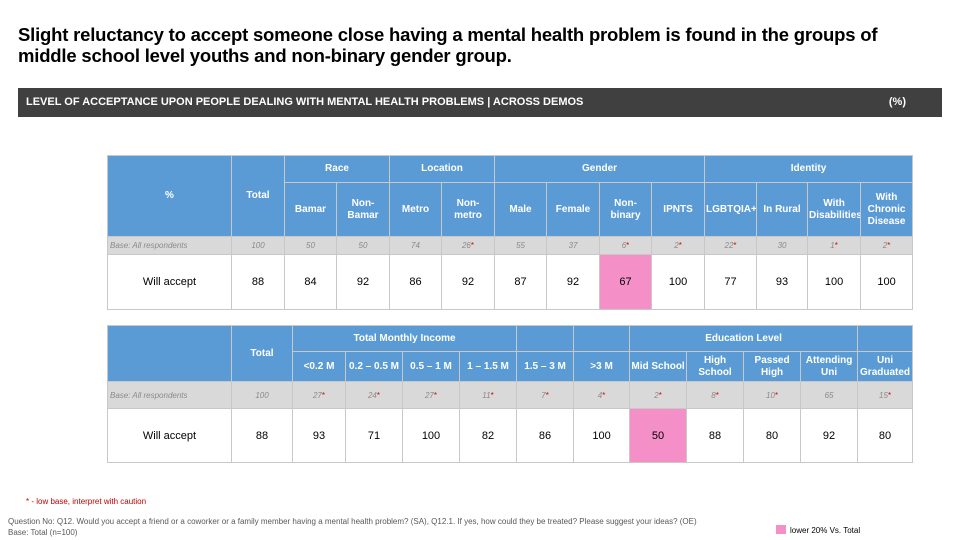 The height and width of the screenshot is (540, 960). What do you see at coordinates (772, 435) in the screenshot?
I see `value-cell: 80` at bounding box center [772, 435].